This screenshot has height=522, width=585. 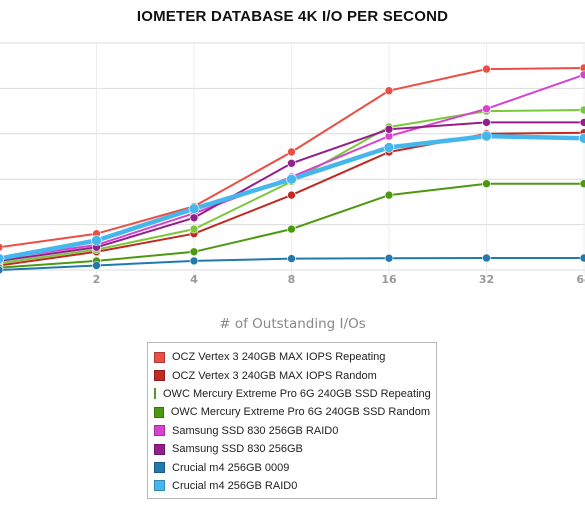 What do you see at coordinates (231, 467) in the screenshot?
I see `legend-label: Crucial m4 256GB 0009` at bounding box center [231, 467].